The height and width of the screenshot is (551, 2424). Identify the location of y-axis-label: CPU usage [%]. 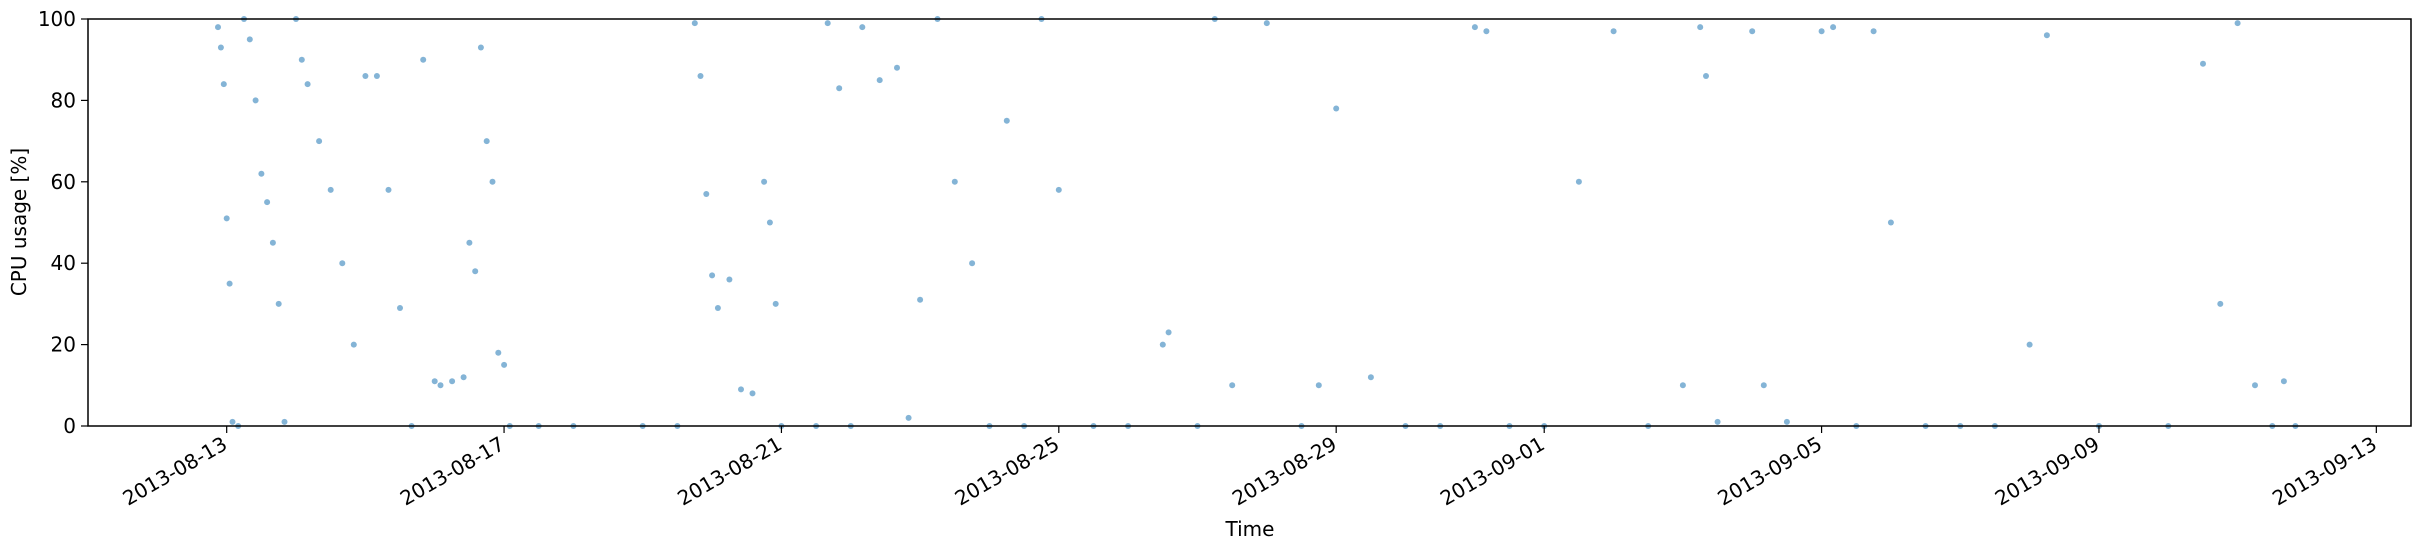
(19, 222).